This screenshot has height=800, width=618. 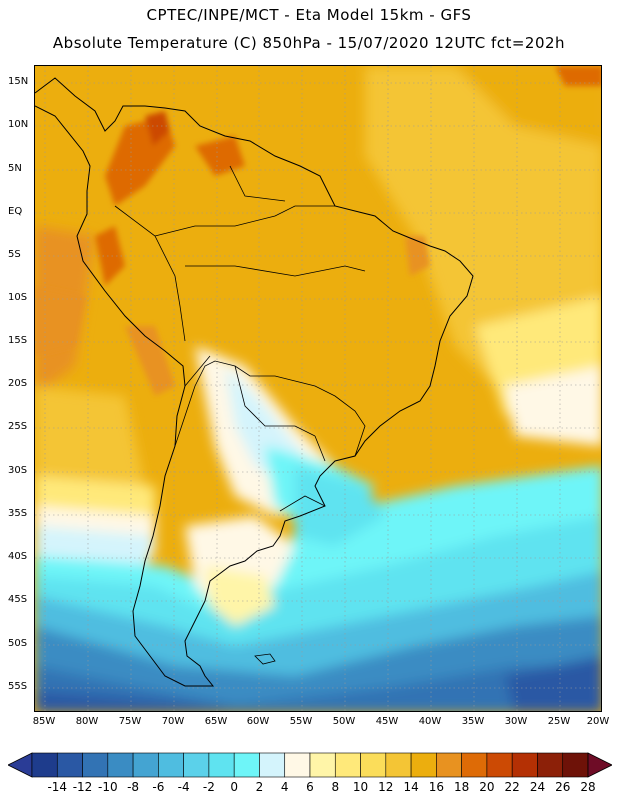 I want to click on colorbar-label: 20, so click(x=487, y=787).